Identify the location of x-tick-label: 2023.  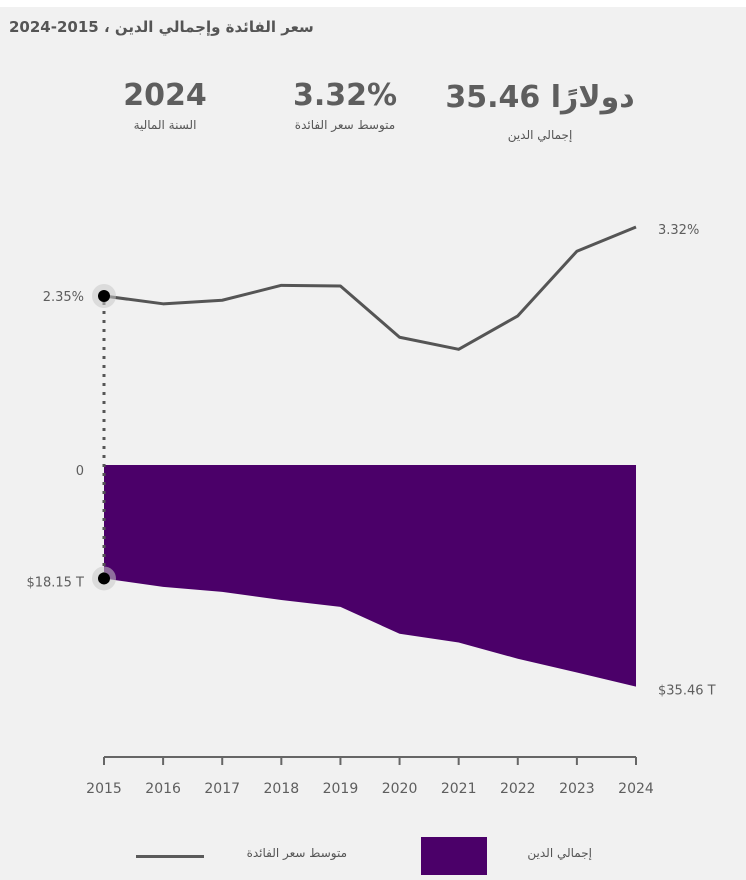
(577, 789).